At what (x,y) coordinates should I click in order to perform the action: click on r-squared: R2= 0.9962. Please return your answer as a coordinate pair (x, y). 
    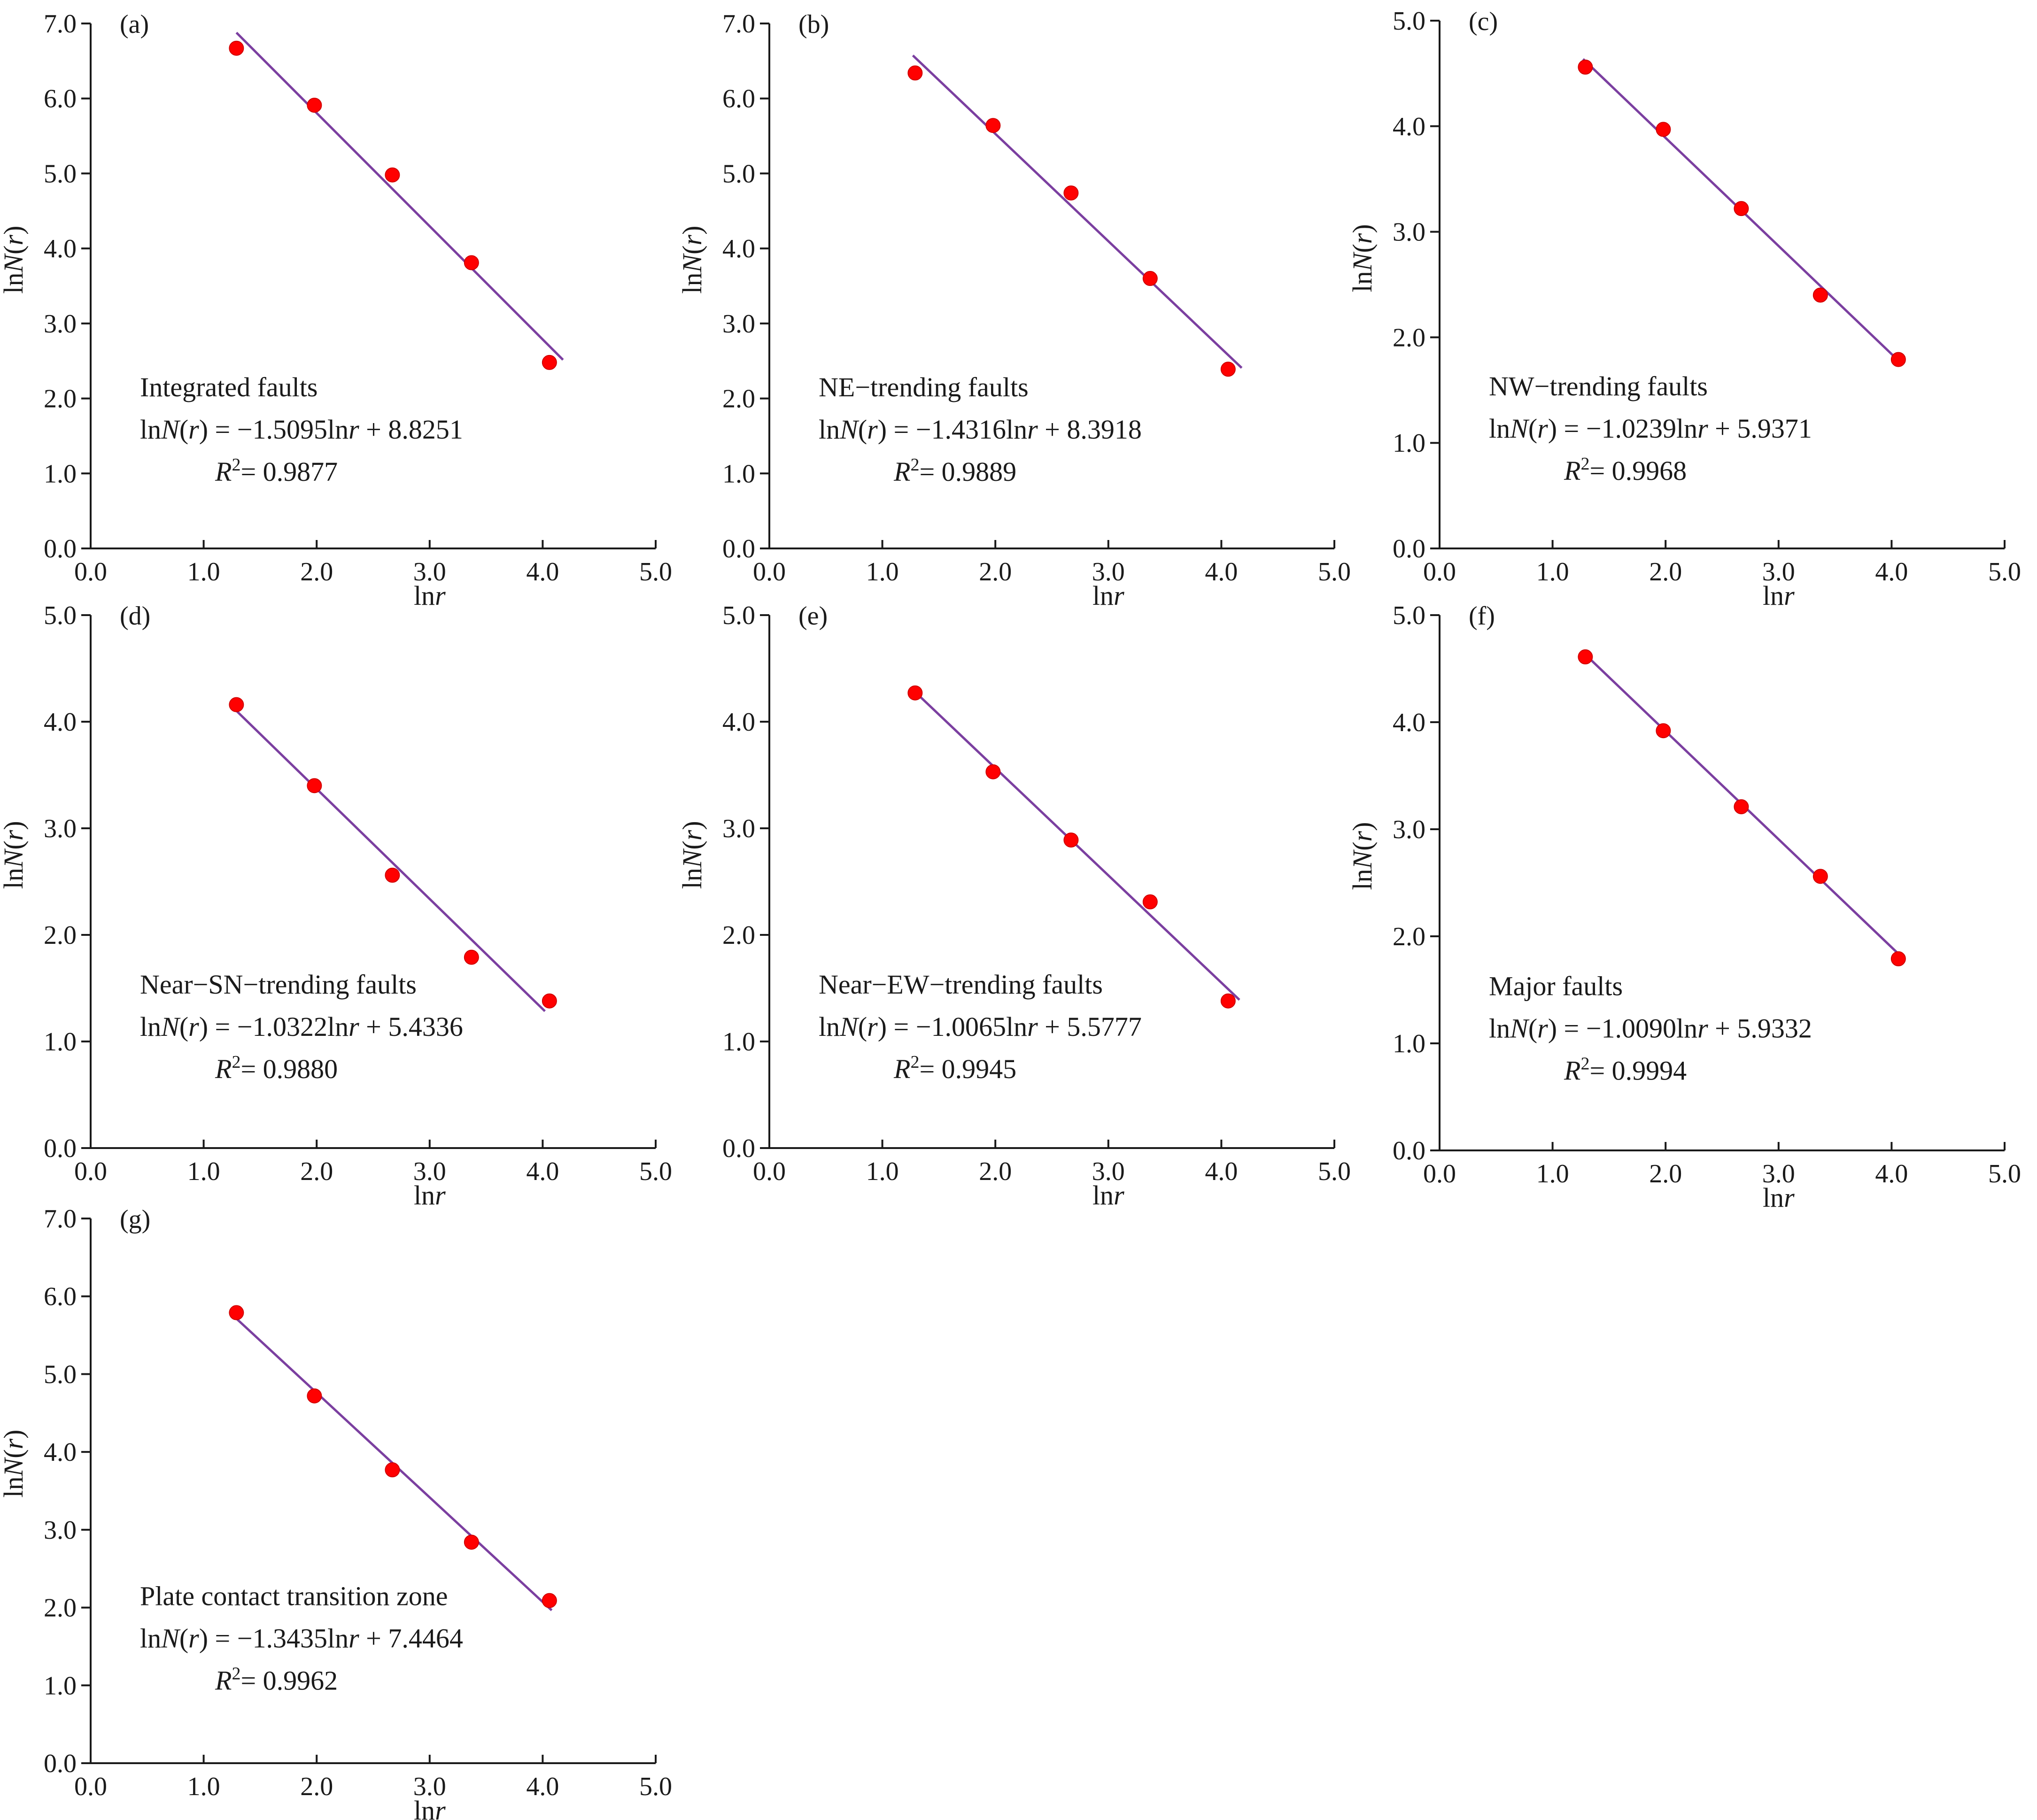
    Looking at the image, I should click on (276, 1680).